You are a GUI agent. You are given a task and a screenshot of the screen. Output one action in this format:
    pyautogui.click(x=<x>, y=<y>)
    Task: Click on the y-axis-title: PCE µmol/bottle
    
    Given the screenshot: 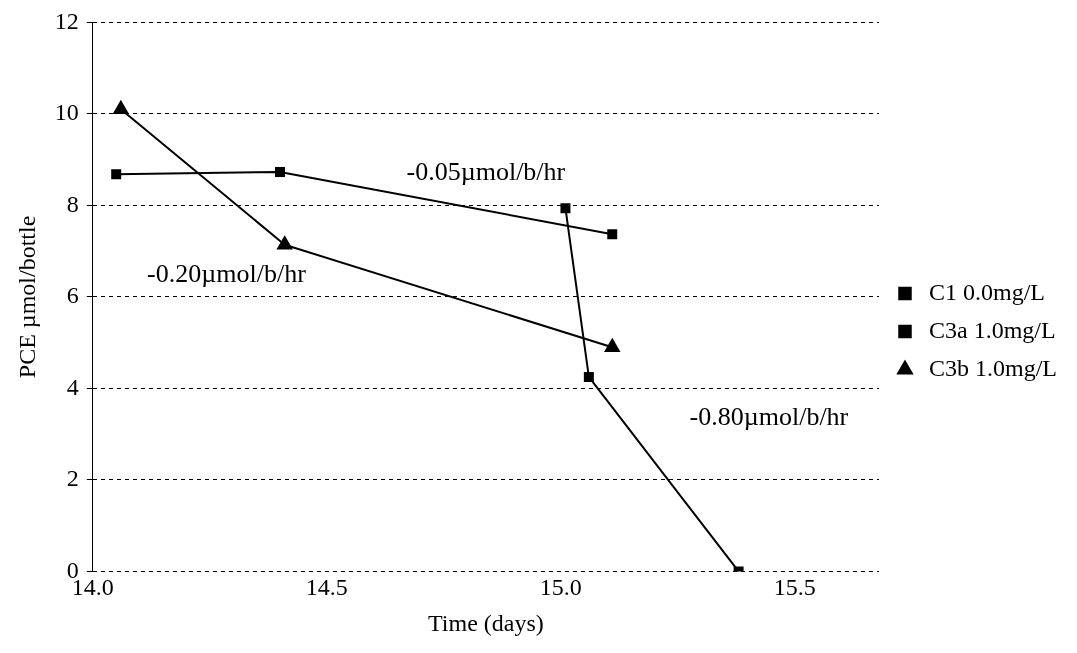 What is the action you would take?
    pyautogui.click(x=26, y=297)
    